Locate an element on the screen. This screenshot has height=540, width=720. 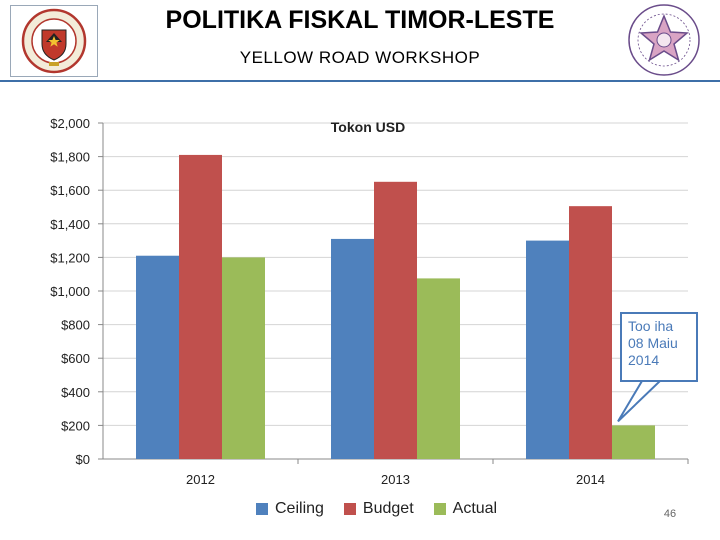
x-tick-label: 2014 is located at coordinates (590, 479).